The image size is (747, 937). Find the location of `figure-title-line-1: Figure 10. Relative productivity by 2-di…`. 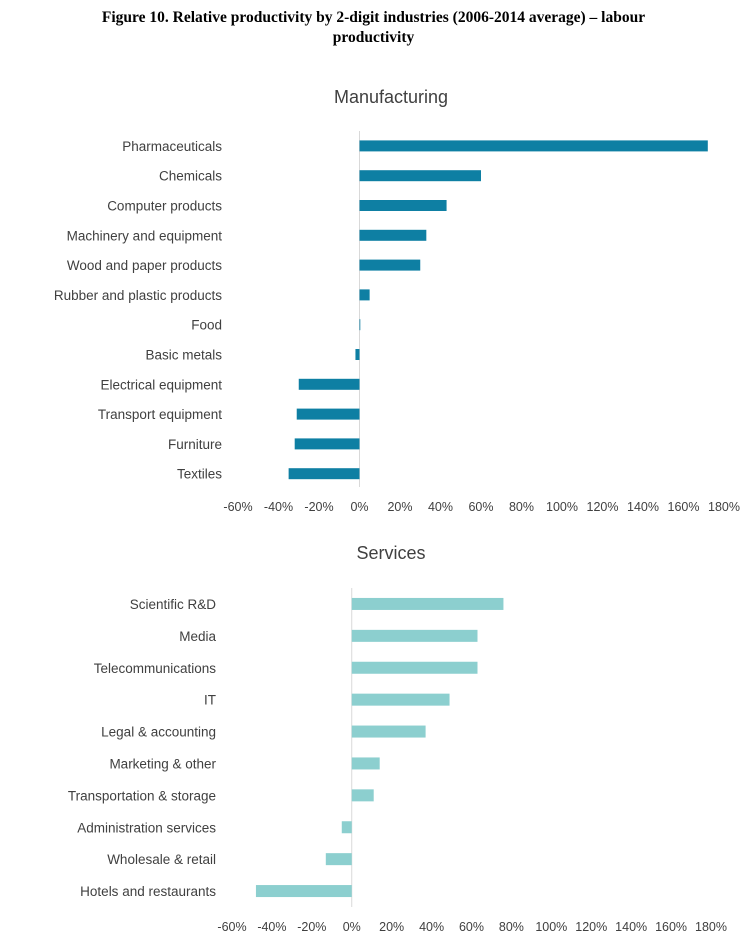

figure-title-line-1: Figure 10. Relative productivity by 2-di… is located at coordinates (373, 17).